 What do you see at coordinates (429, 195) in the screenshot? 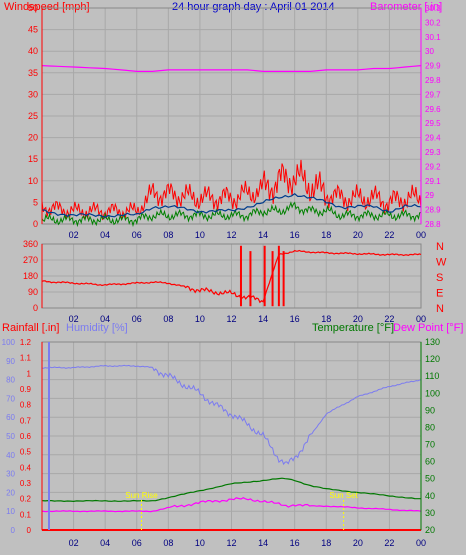
I see `barometer-tick-label: 29` at bounding box center [429, 195].